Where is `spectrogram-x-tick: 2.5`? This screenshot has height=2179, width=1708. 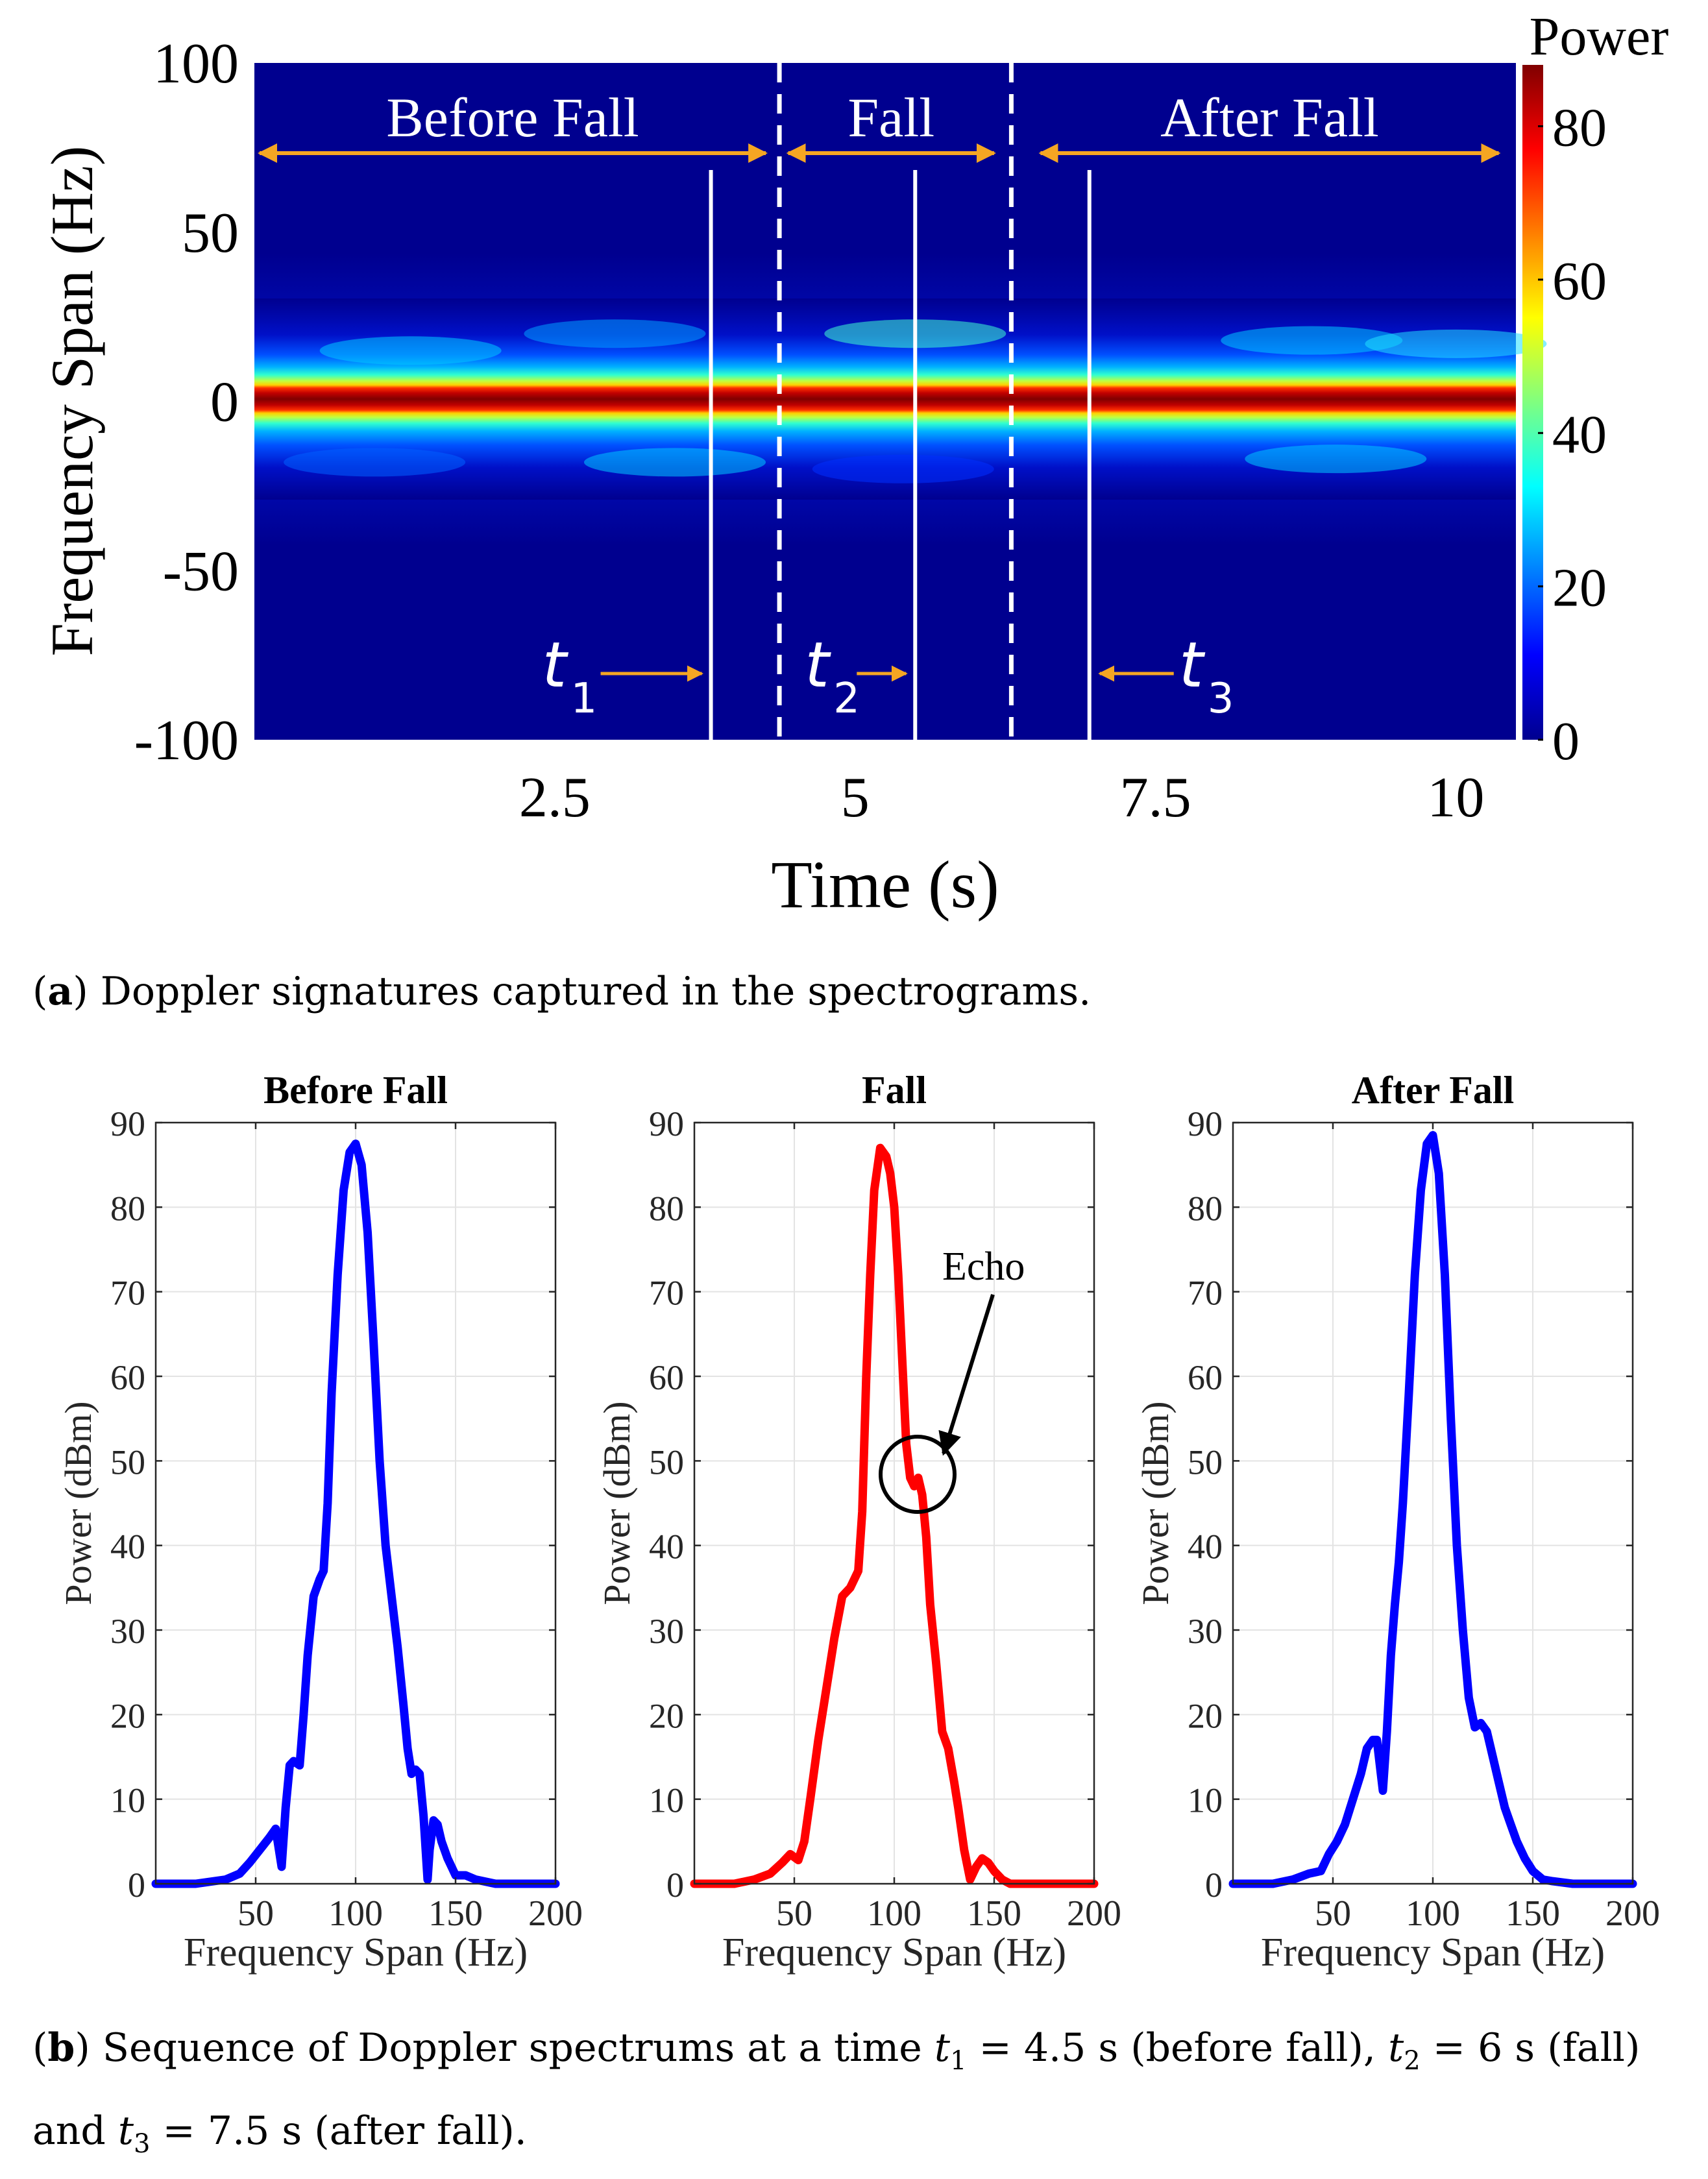
spectrogram-x-tick: 2.5 is located at coordinates (555, 798).